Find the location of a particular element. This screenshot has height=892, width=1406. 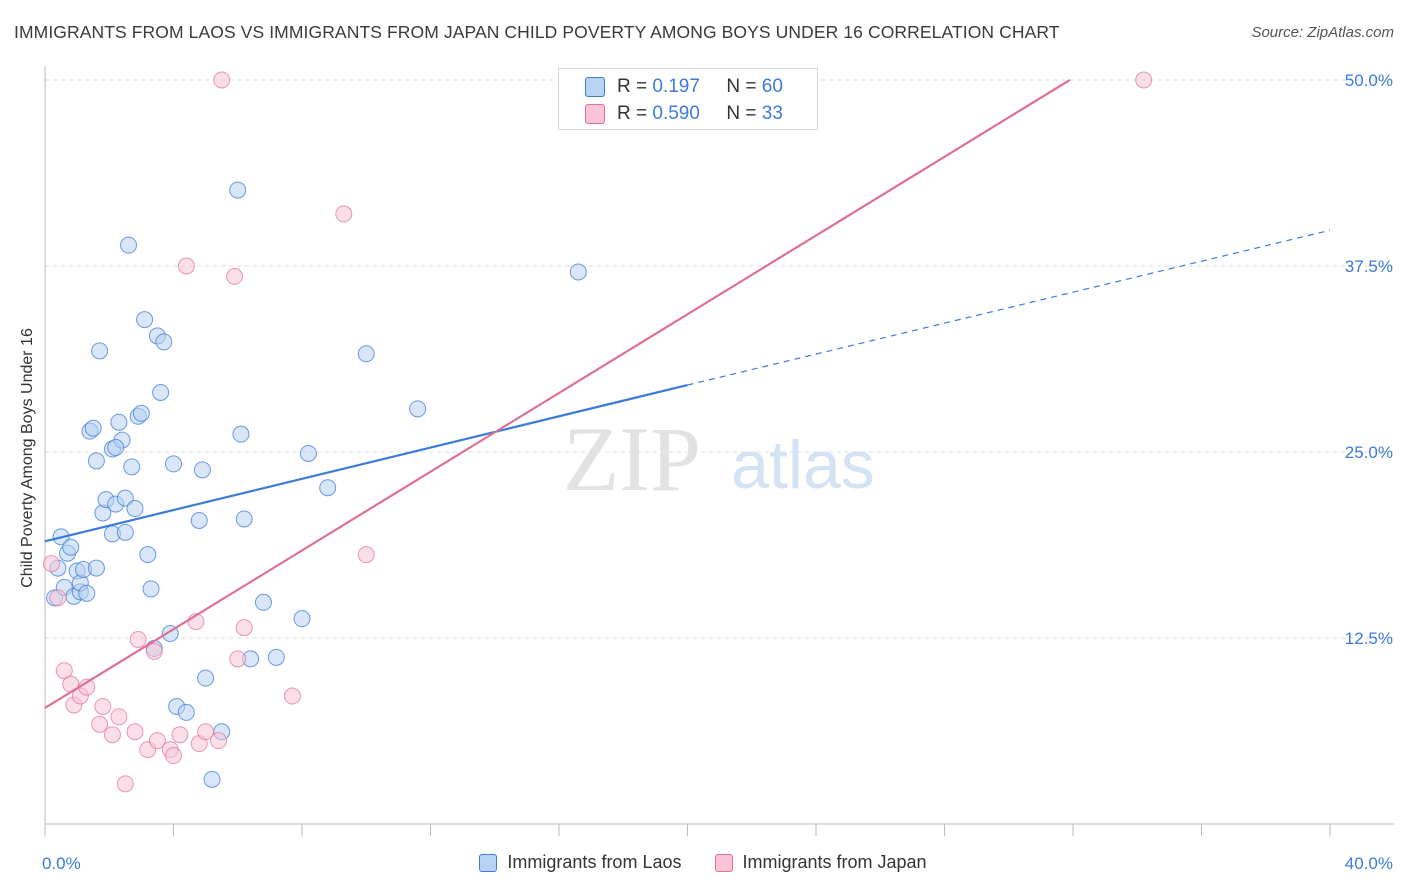

x-tick-label: 0.0% is located at coordinates (61, 863).